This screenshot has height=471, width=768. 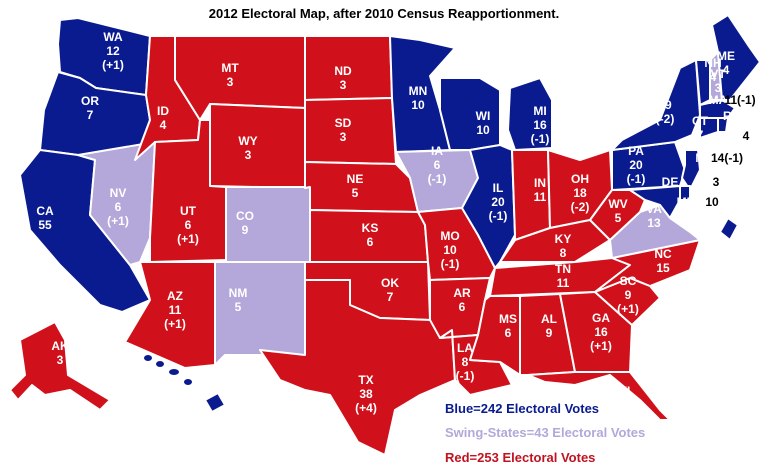 I want to click on label-id-votes: 4, so click(x=163, y=125).